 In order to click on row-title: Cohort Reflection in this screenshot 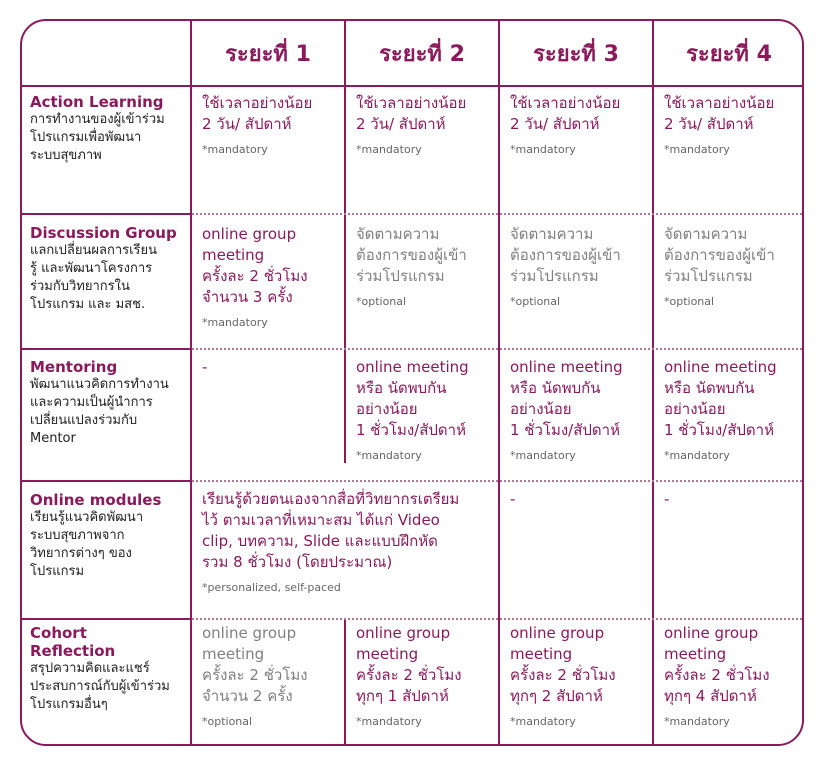, I will do `click(73, 642)`.